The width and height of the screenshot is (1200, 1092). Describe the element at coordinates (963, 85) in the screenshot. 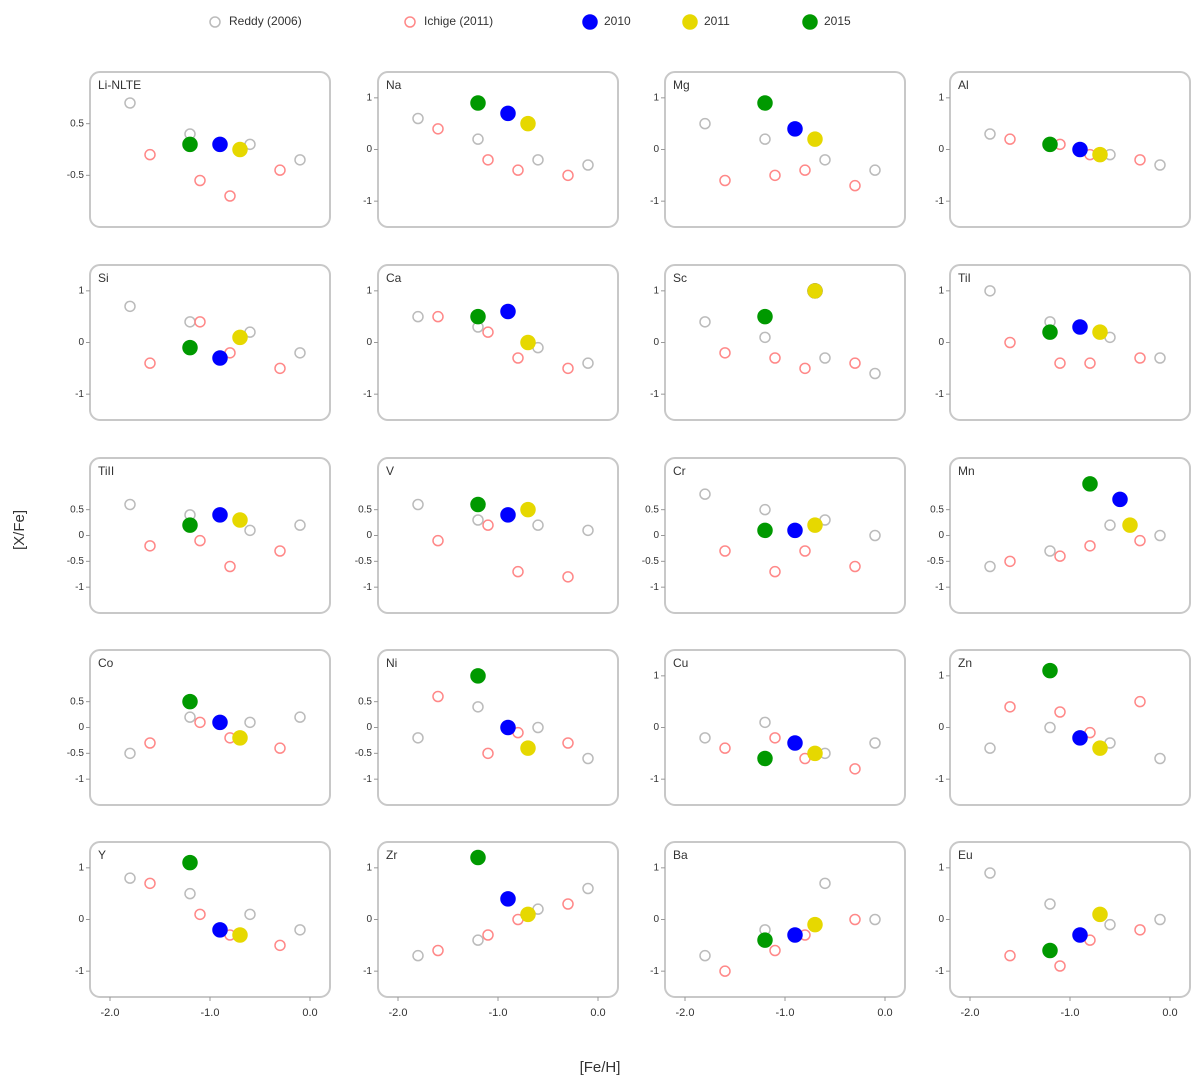

I see `panel-title: Al` at that location.